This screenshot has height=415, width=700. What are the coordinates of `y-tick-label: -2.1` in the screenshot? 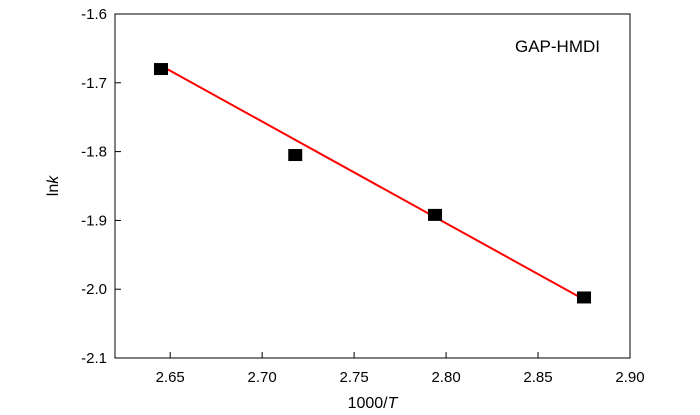 It's located at (94, 358).